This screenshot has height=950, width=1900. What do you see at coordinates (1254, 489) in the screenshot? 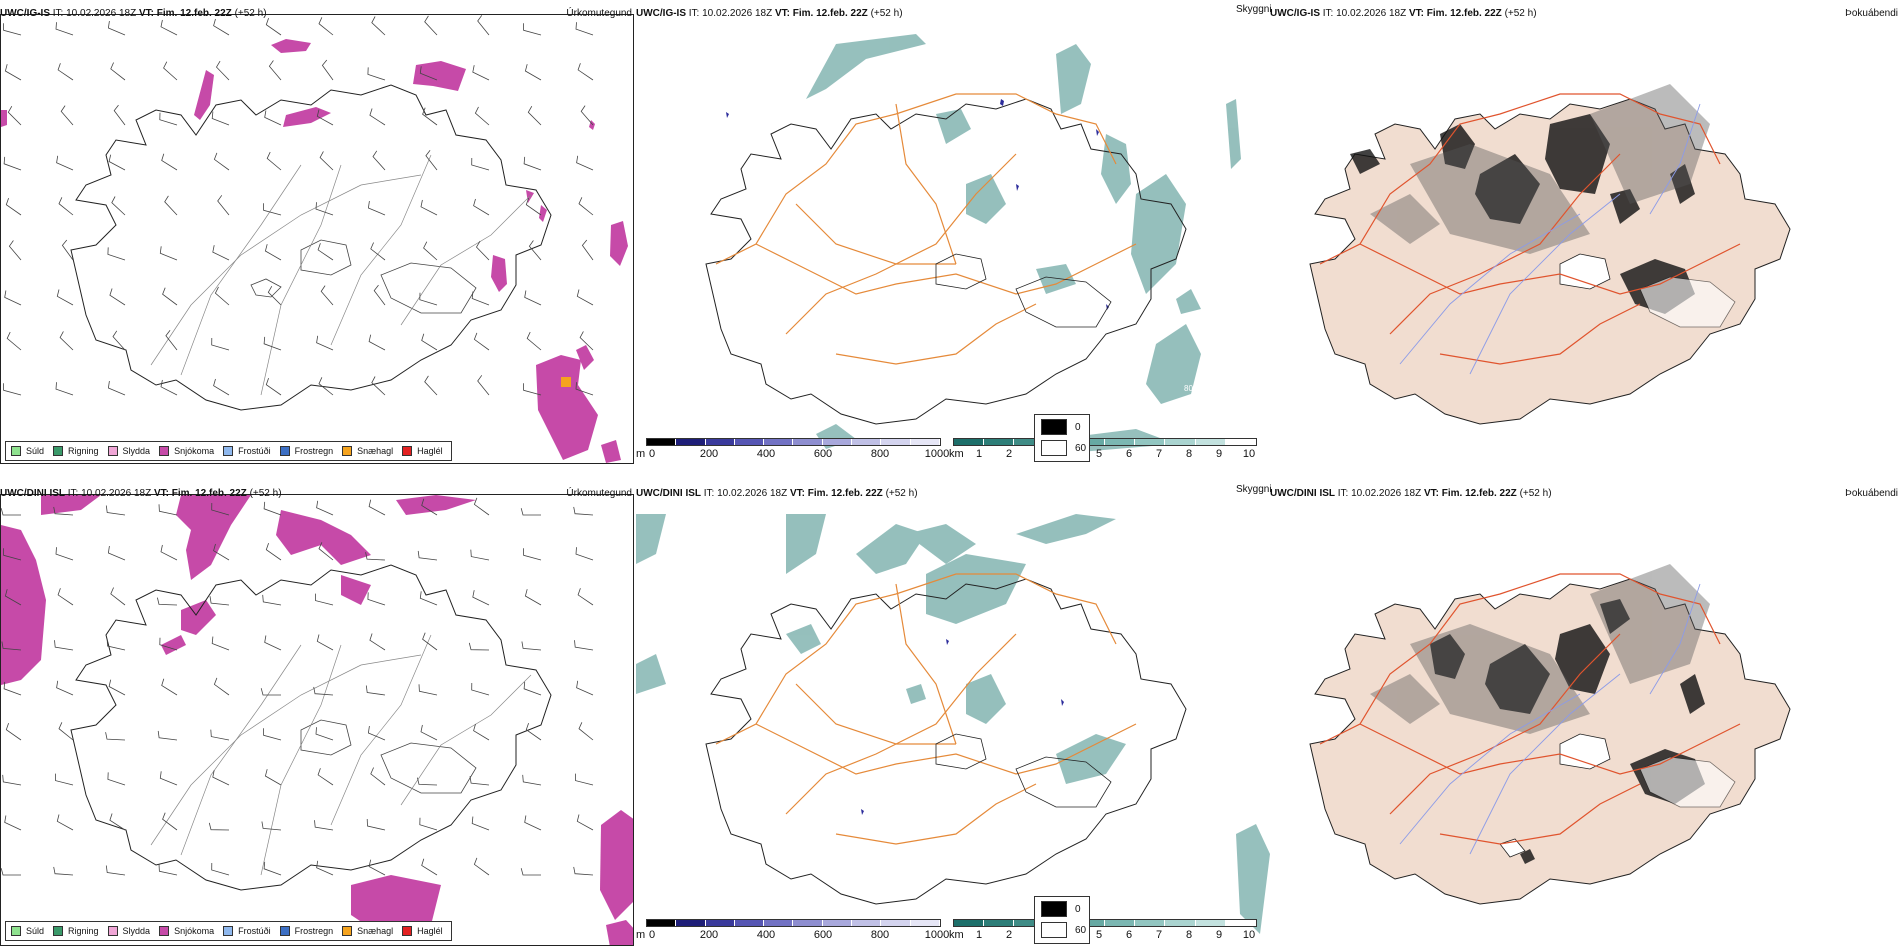
I see `cloud-title: Skyggni` at bounding box center [1254, 489].